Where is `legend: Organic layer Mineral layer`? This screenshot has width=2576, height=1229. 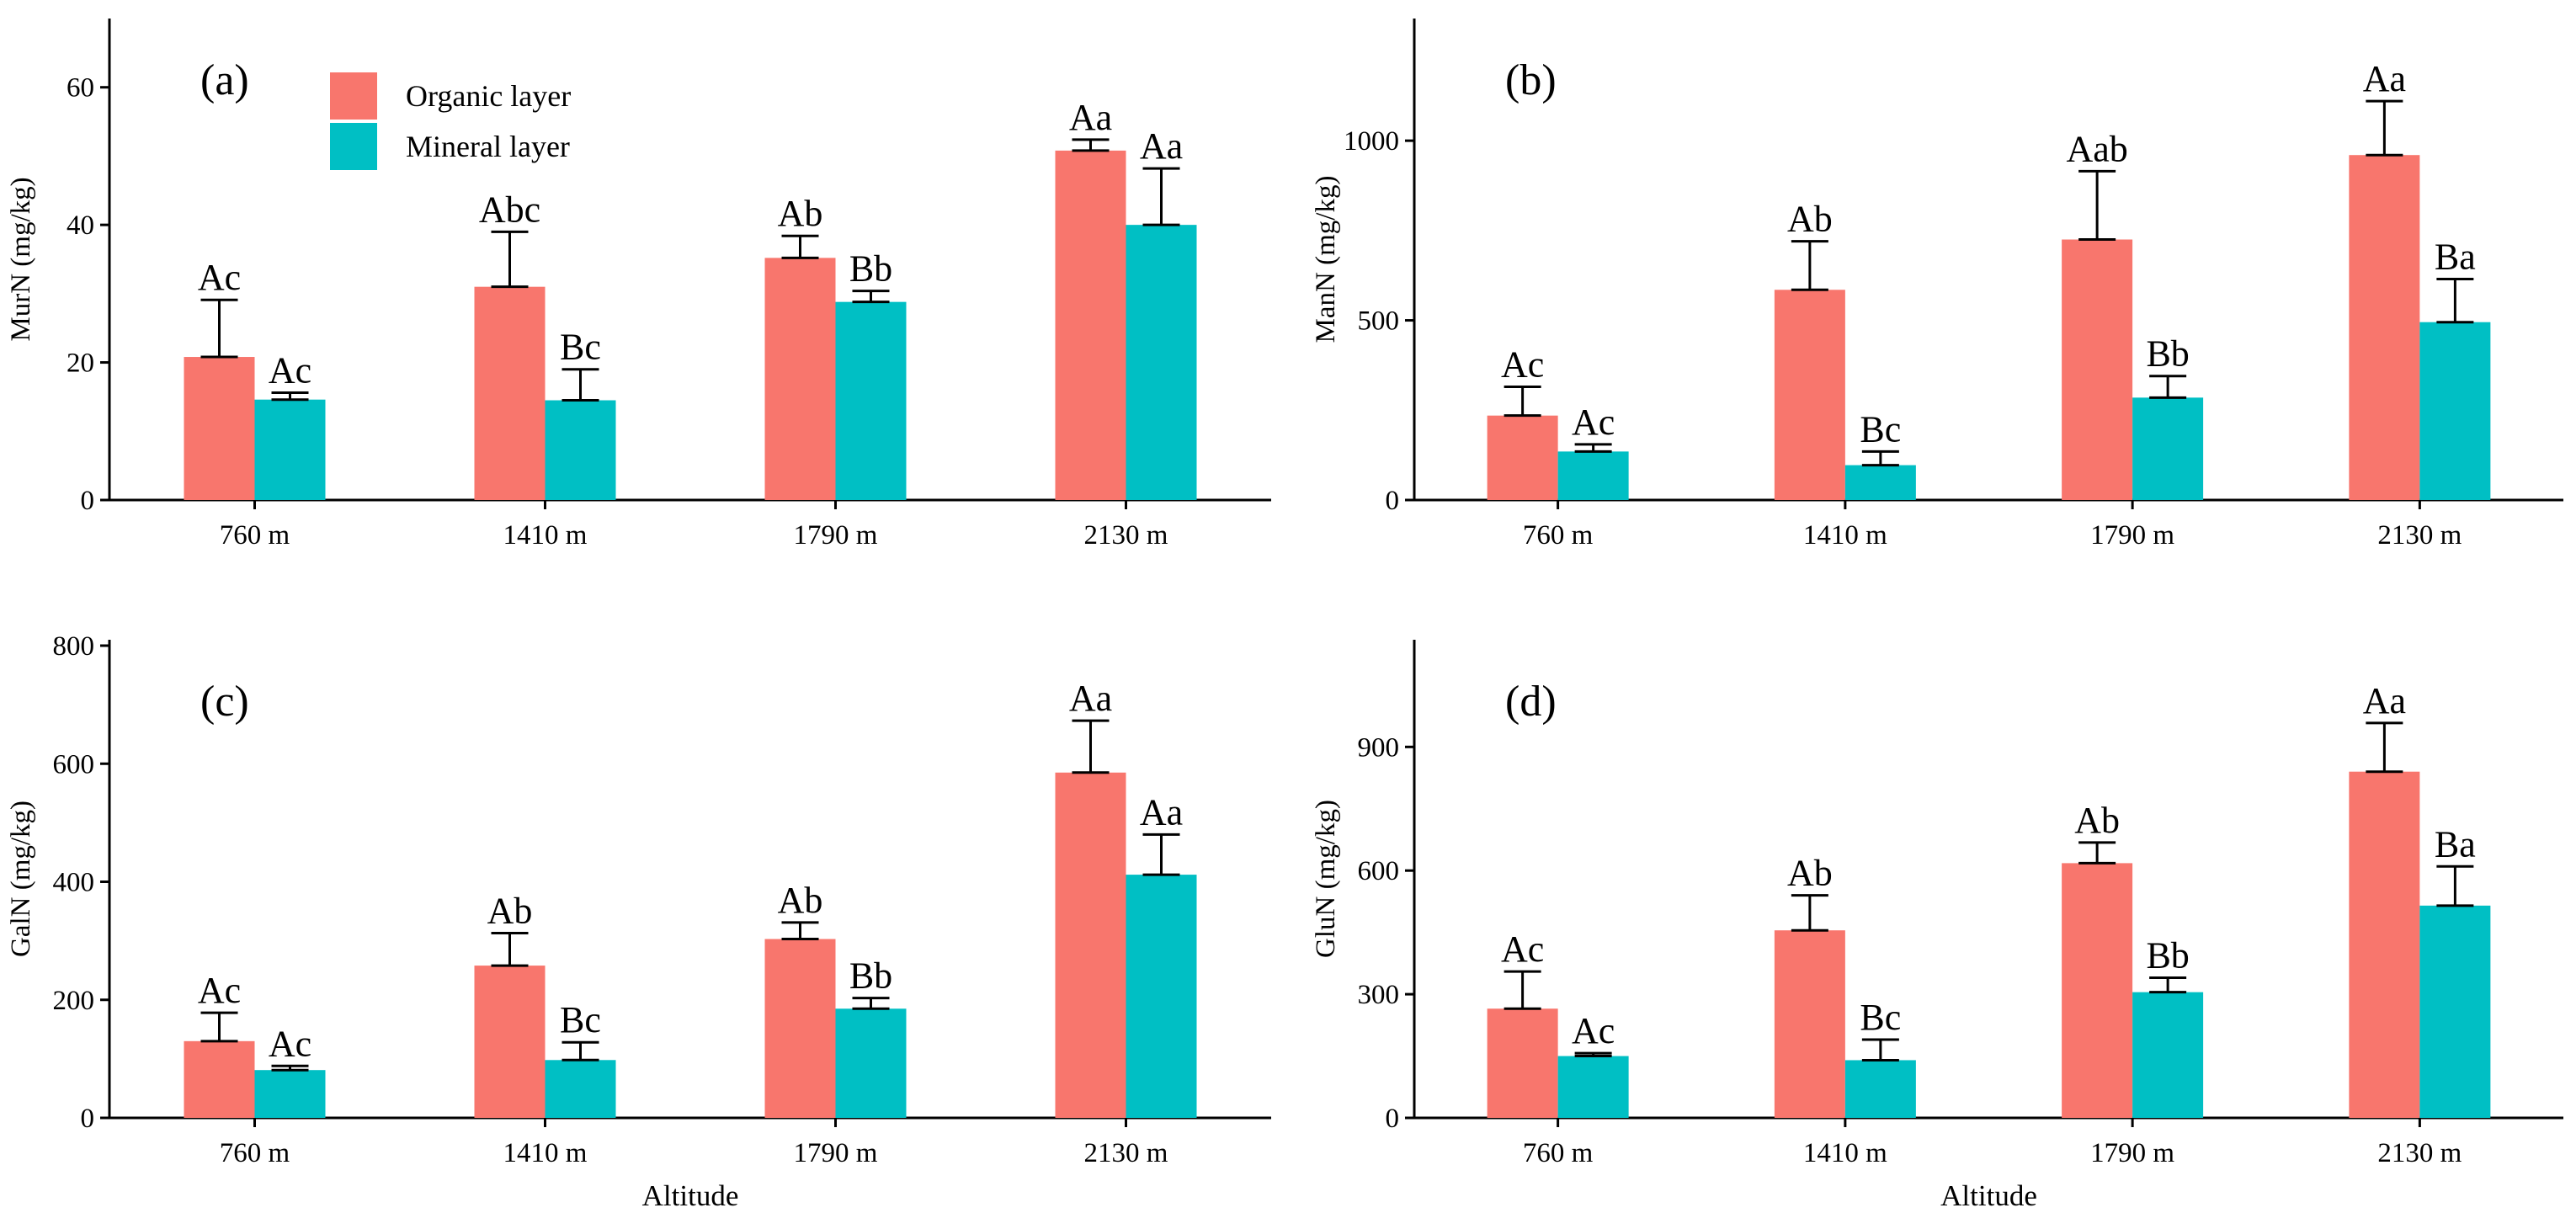
legend: Organic layer Mineral layer is located at coordinates (450, 121).